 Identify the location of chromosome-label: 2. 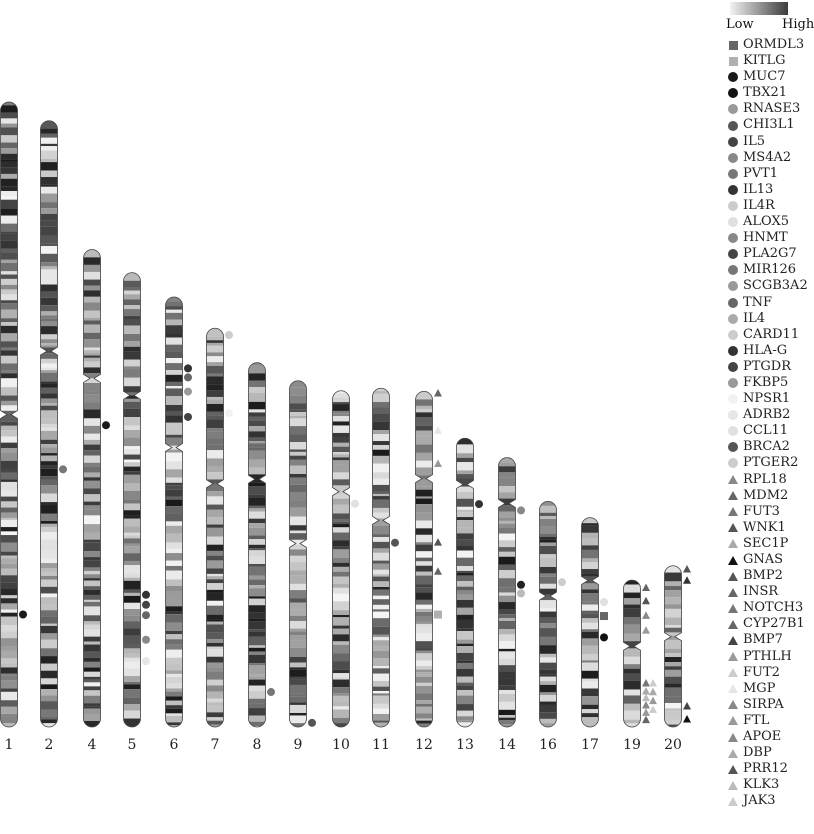
(49, 745).